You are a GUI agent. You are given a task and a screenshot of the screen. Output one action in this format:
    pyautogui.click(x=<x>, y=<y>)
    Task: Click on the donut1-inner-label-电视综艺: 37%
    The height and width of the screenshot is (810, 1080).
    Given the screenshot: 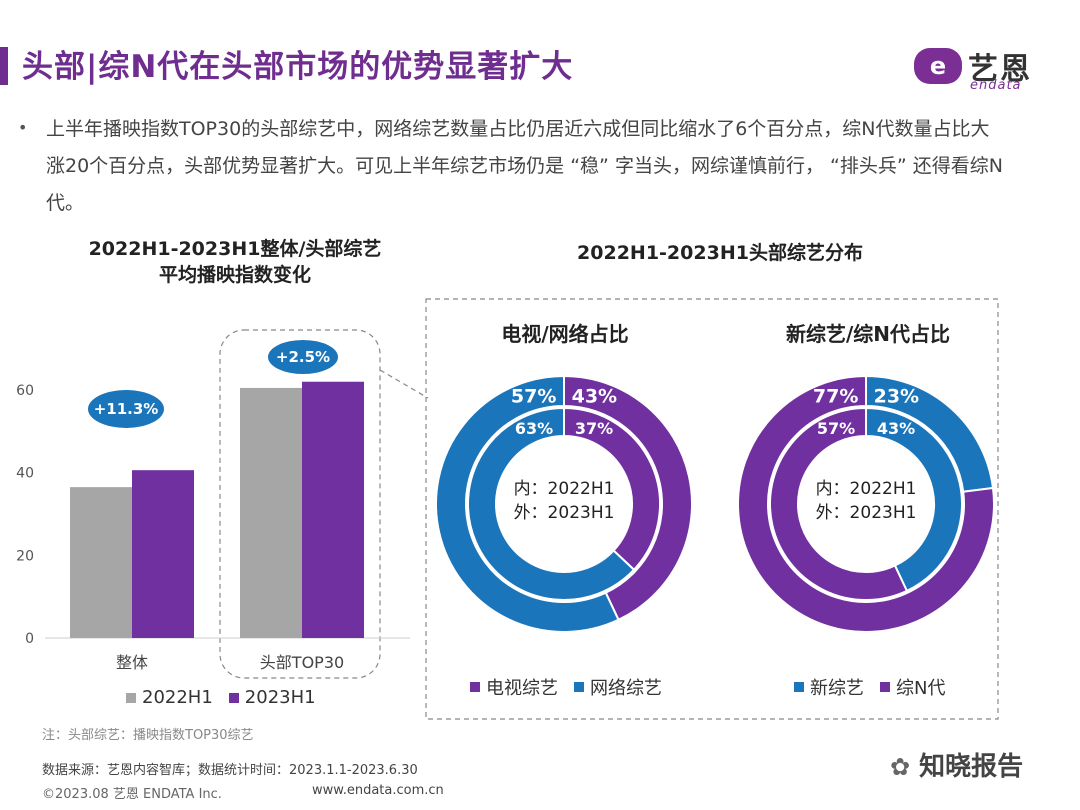 What is the action you would take?
    pyautogui.click(x=594, y=428)
    